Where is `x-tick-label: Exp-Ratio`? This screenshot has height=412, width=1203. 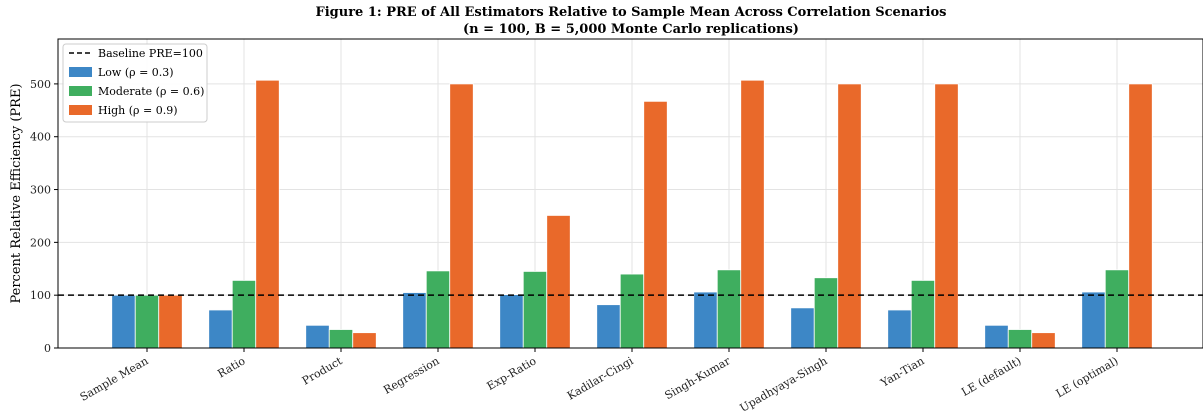 x-tick-label: Exp-Ratio is located at coordinates (512, 373).